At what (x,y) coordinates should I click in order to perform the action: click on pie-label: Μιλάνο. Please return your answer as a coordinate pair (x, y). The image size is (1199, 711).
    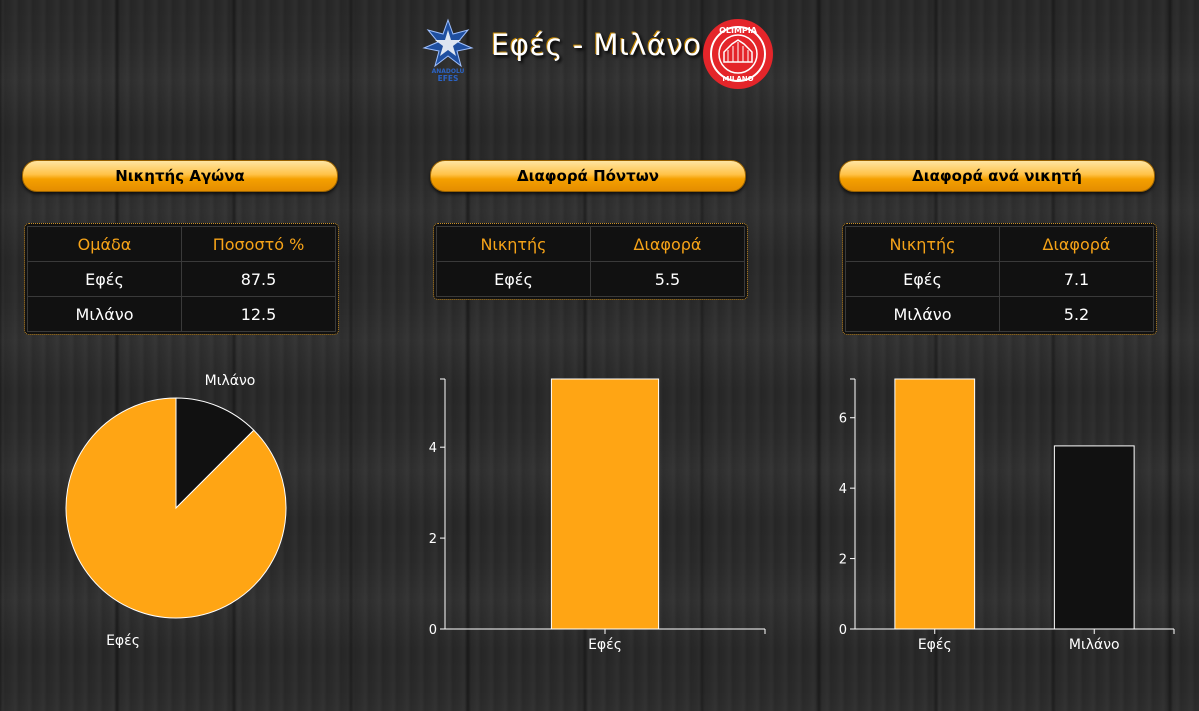
    Looking at the image, I should click on (230, 381).